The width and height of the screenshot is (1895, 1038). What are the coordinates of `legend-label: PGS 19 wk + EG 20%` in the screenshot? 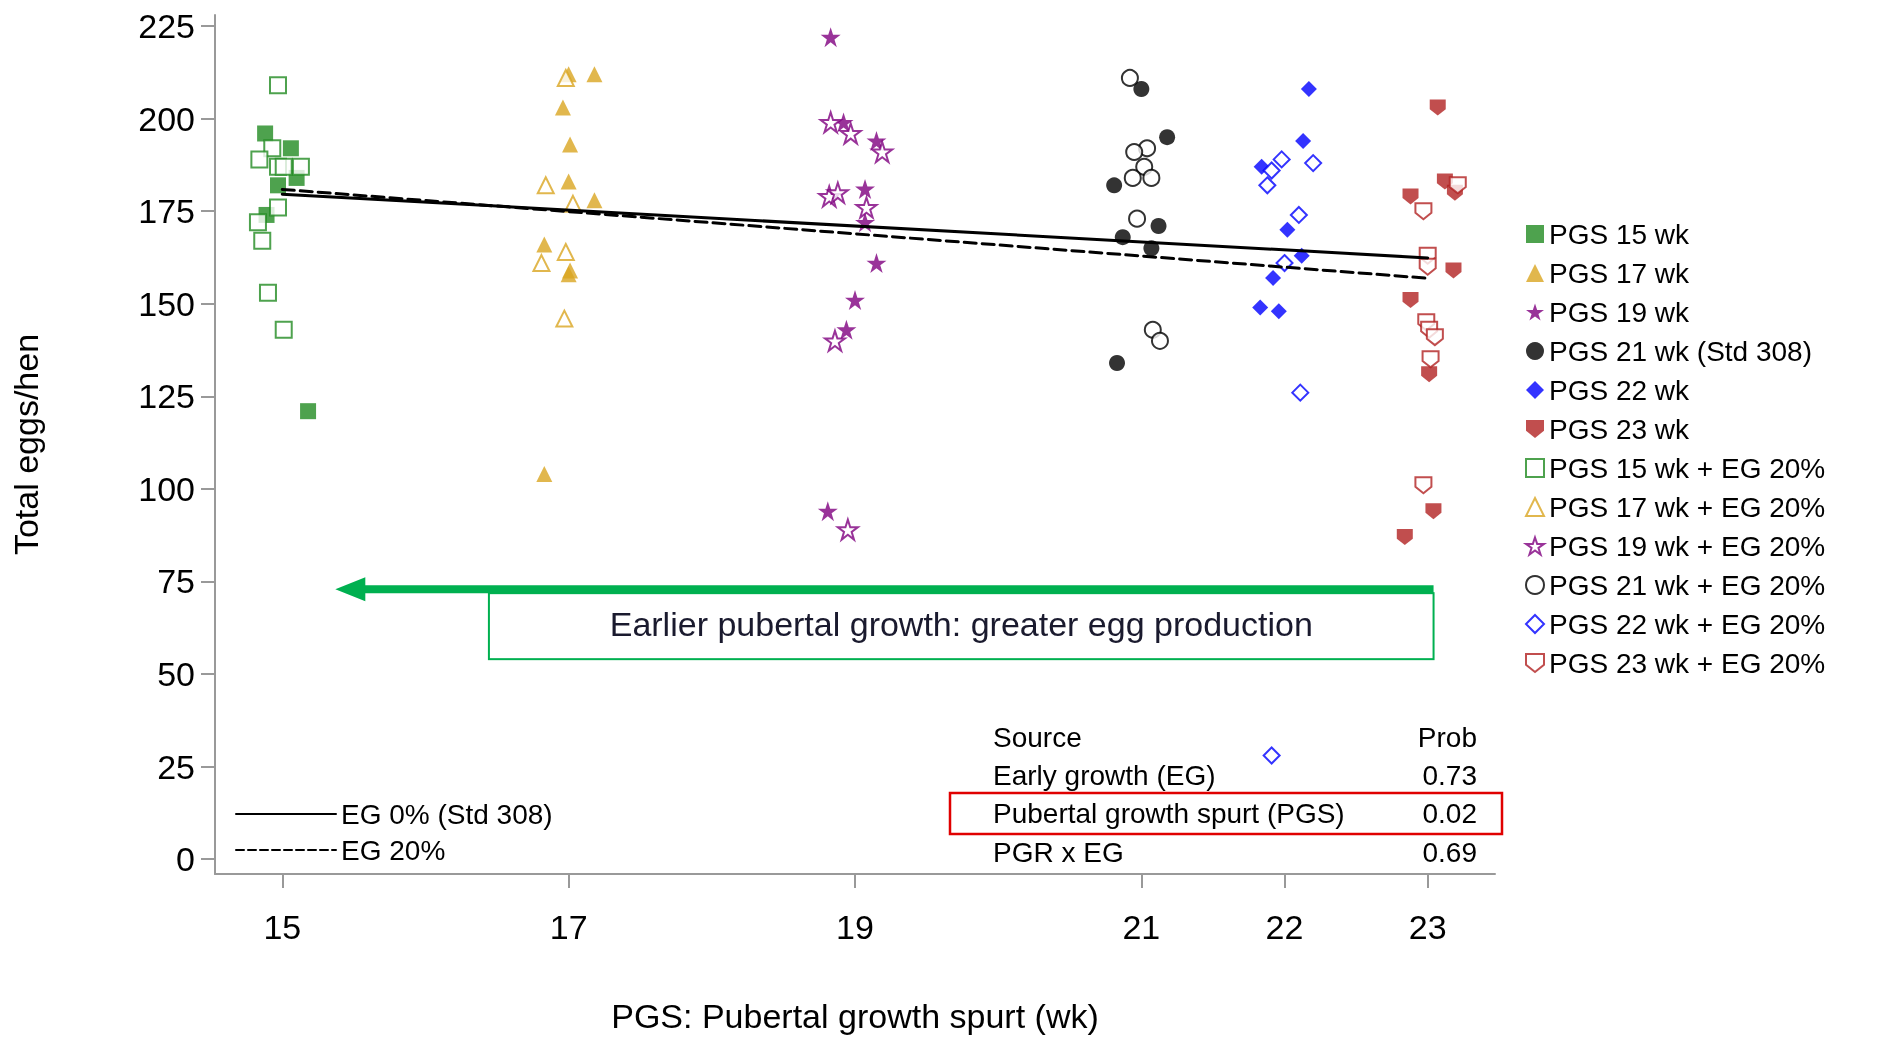 It's located at (1687, 546).